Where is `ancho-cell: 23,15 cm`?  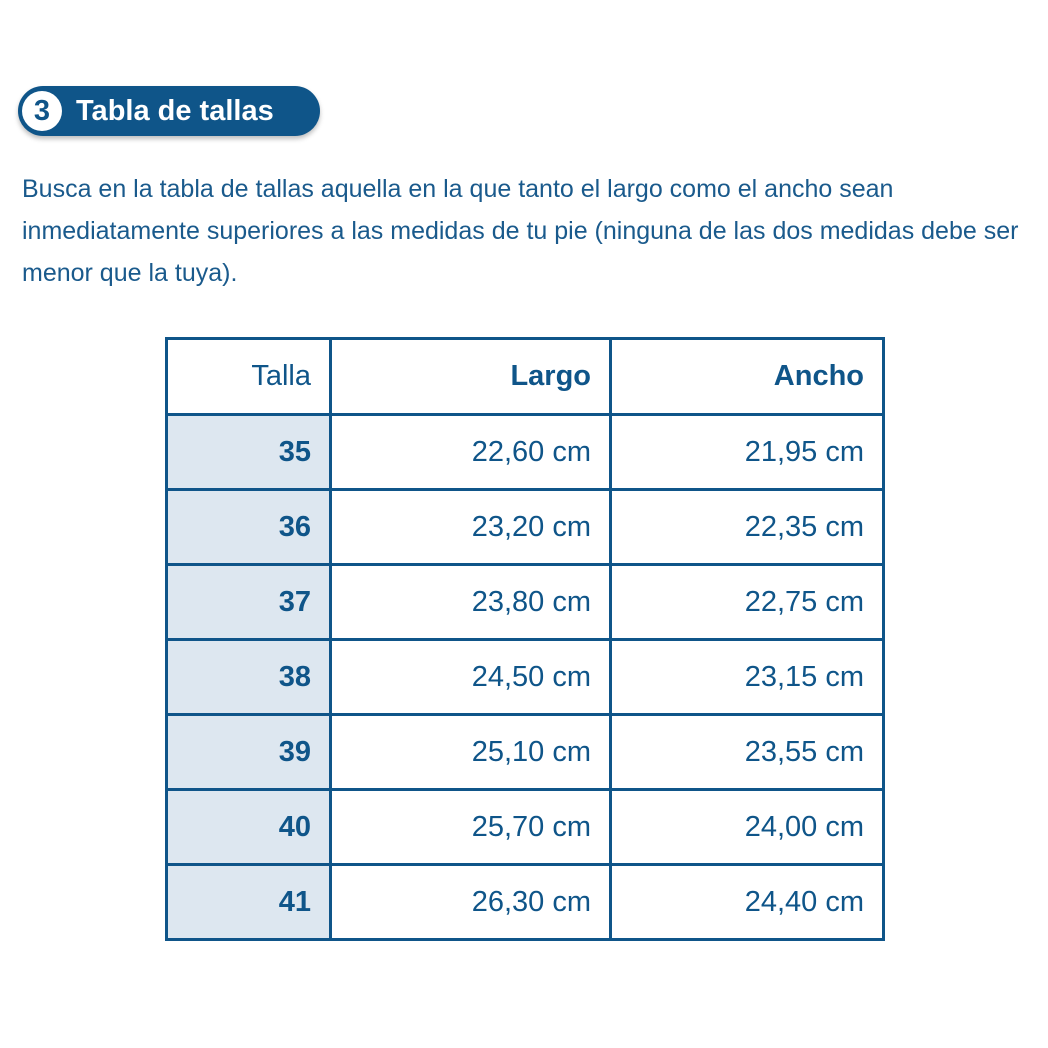
ancho-cell: 23,15 cm is located at coordinates (747, 677).